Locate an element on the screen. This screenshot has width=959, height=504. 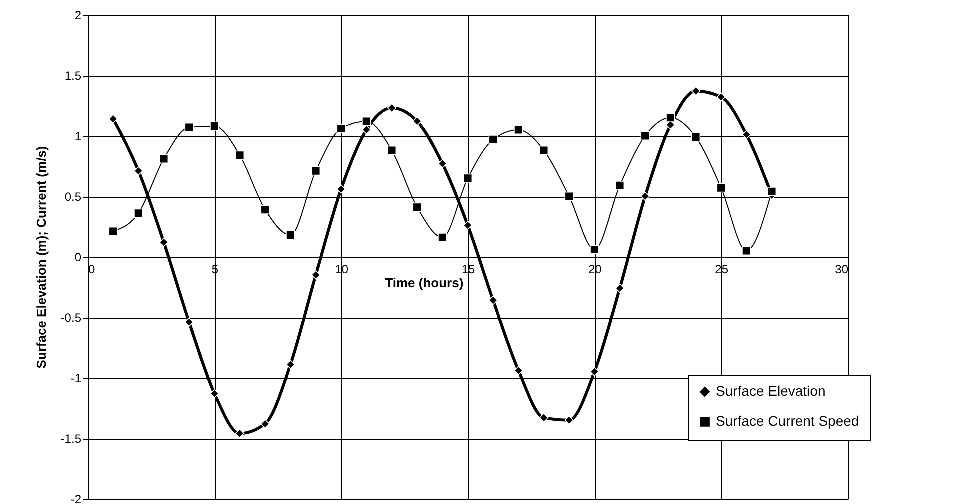
x-axis-title: Time (hours) is located at coordinates (424, 283).